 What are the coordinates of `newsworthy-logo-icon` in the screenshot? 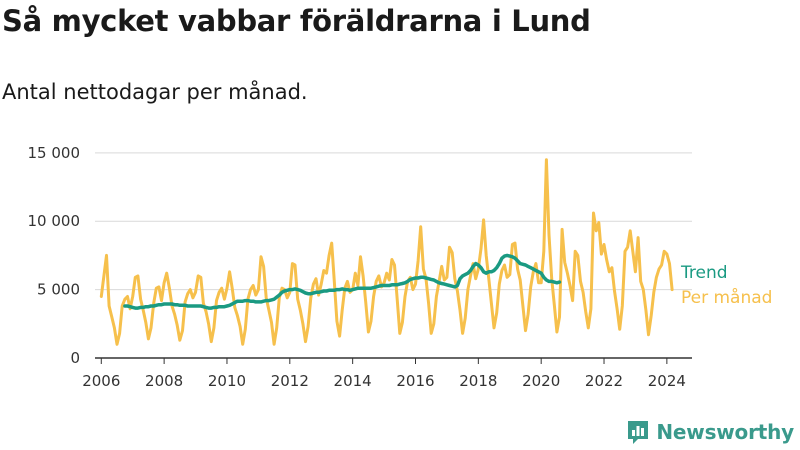 It's located at (638, 432).